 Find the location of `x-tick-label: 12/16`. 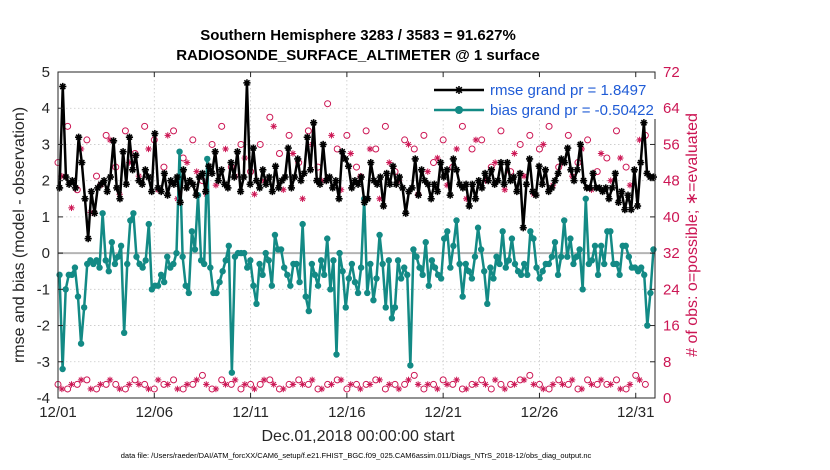

x-tick-label: 12/16 is located at coordinates (347, 412).